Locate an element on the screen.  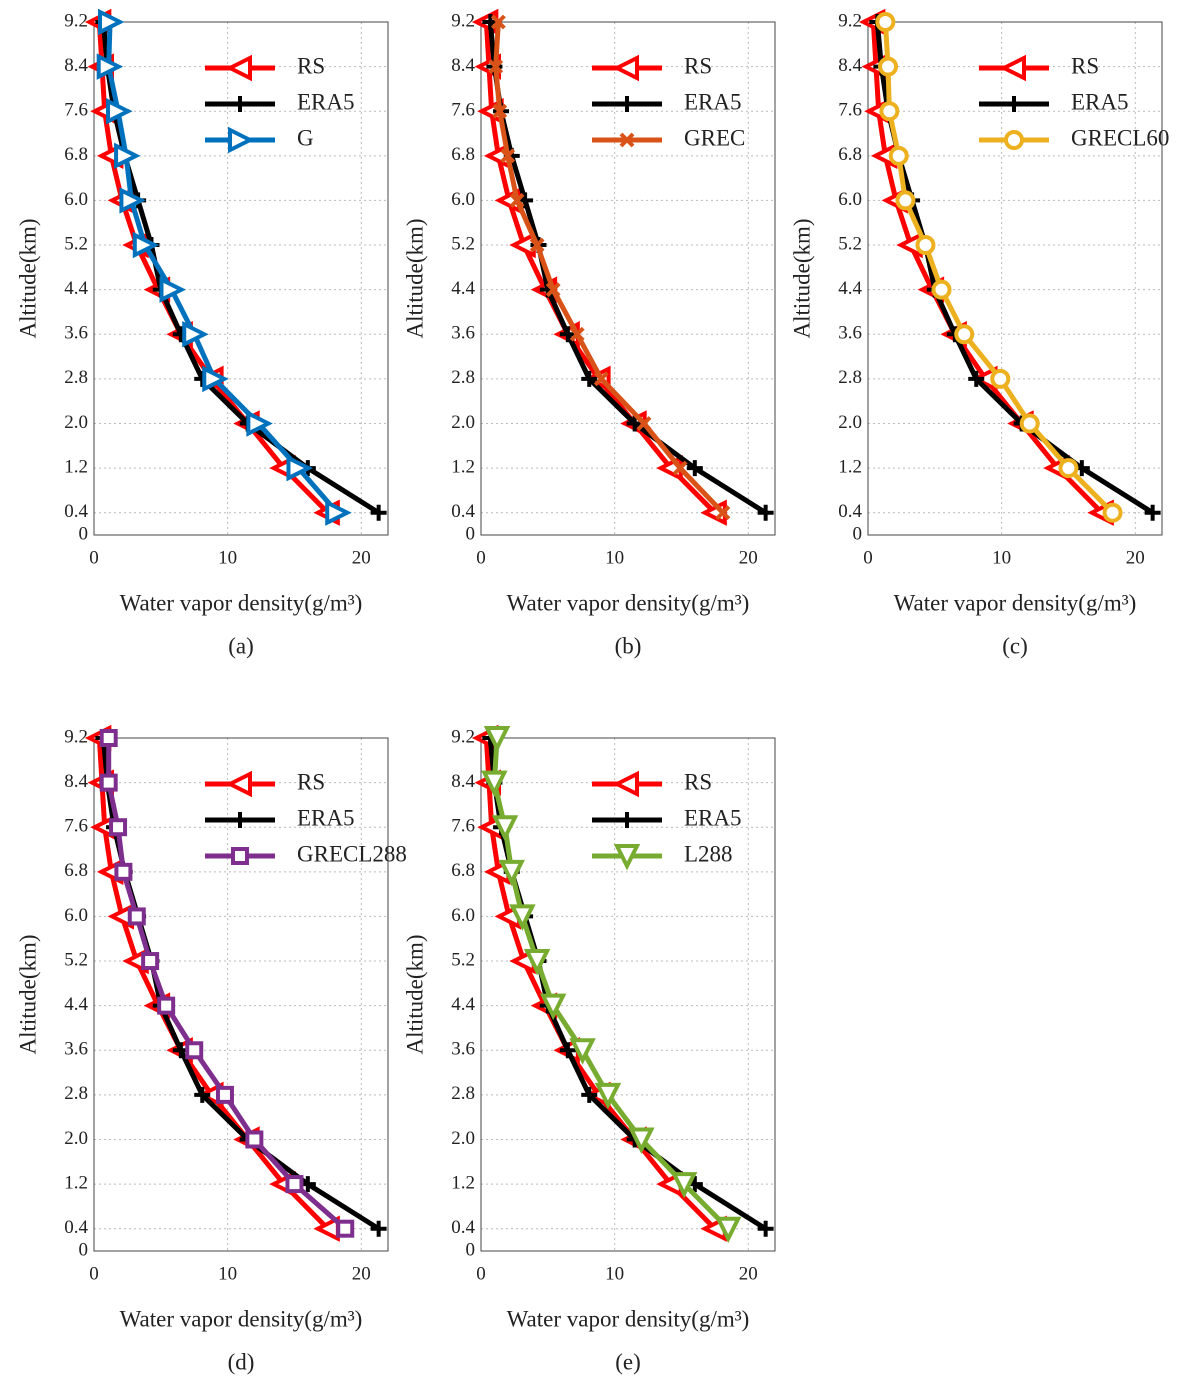
y-tick-label: 7.6 is located at coordinates (463, 826).